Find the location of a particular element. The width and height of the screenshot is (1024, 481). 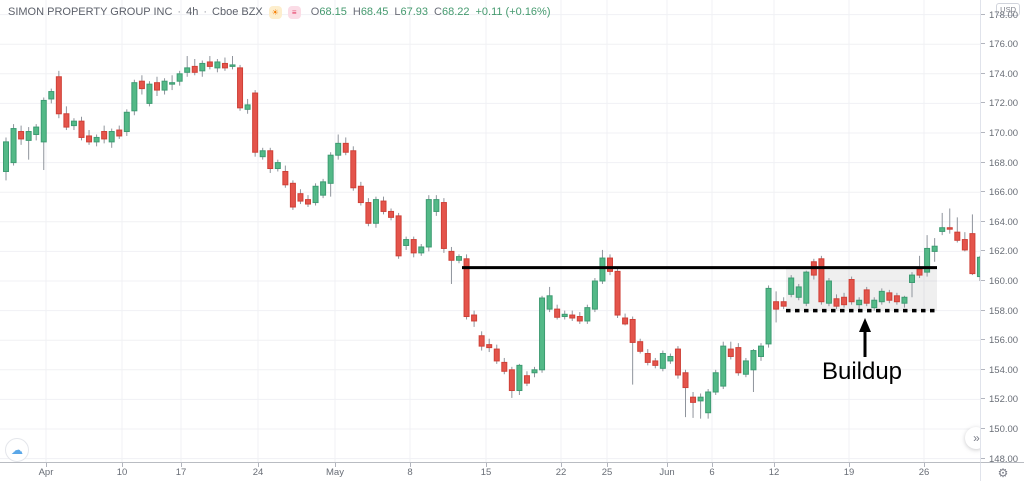

interval-value: 4h is located at coordinates (192, 12).